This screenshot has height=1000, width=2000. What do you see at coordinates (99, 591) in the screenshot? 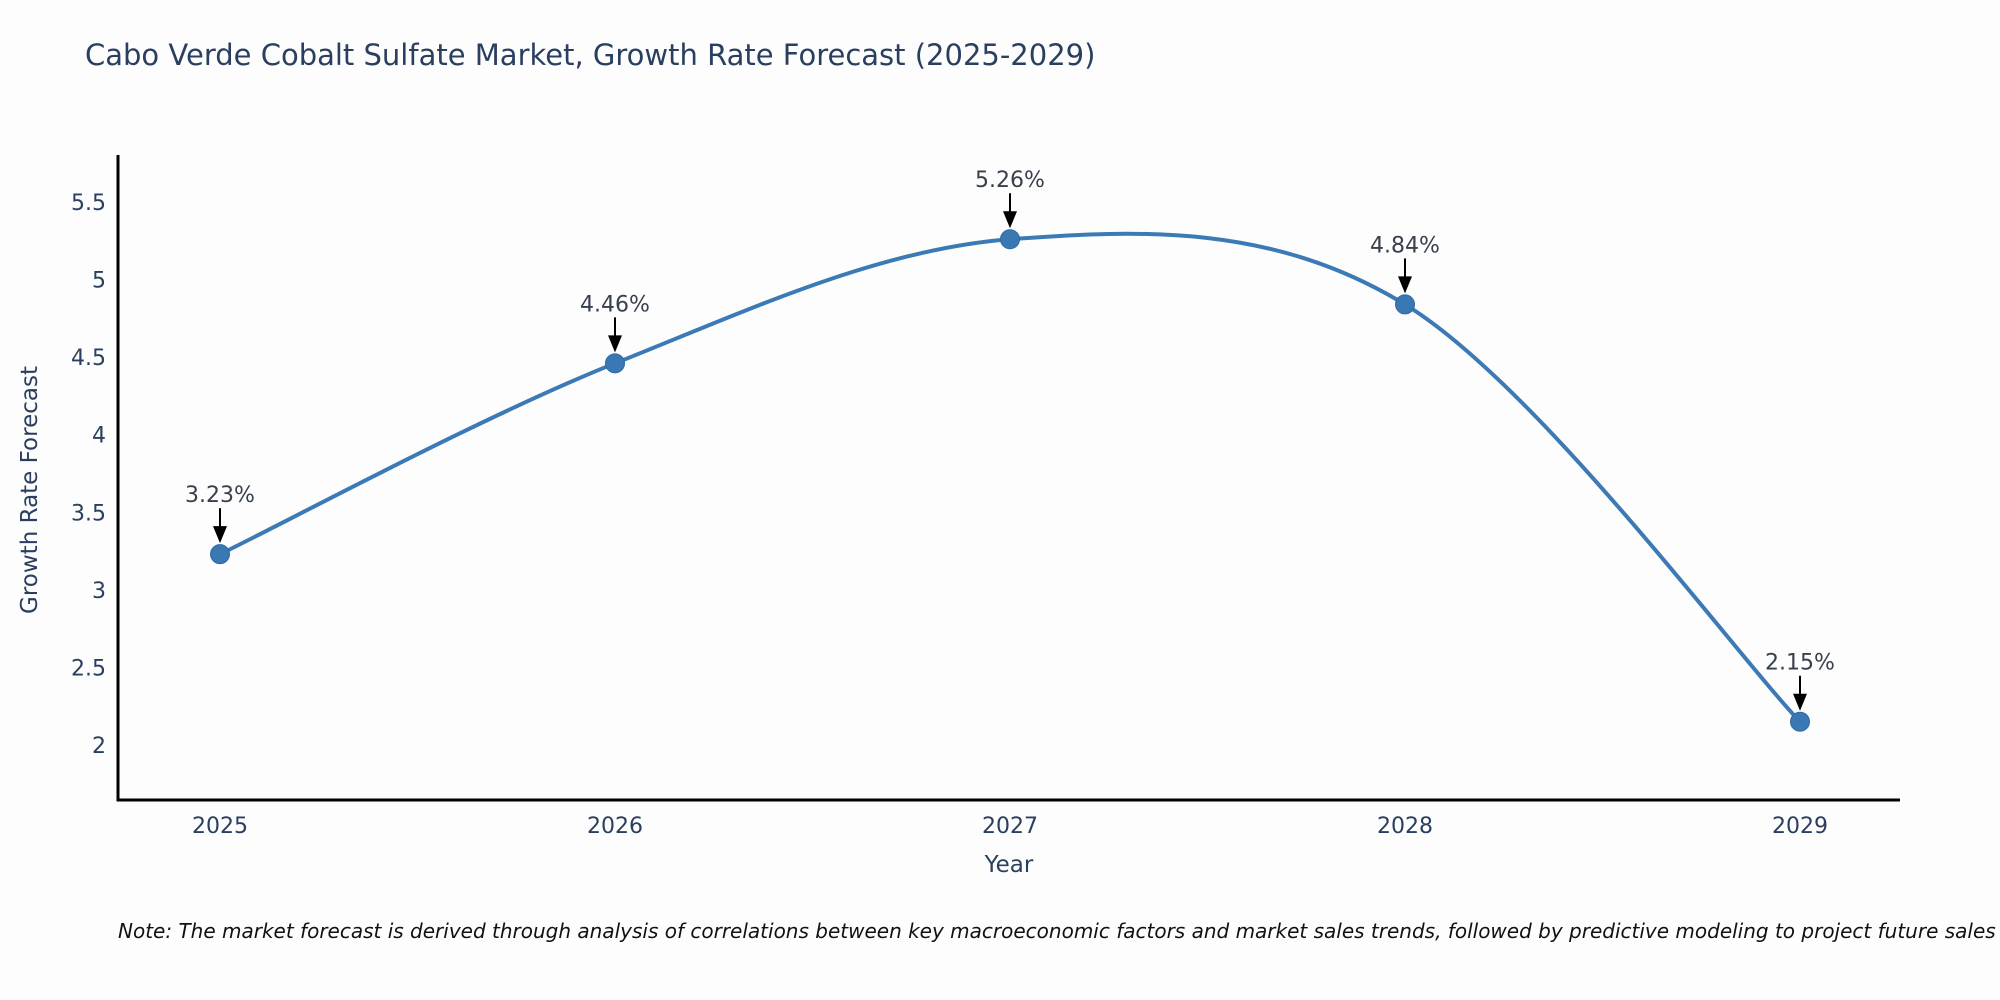
I see `y-tick-label: 3` at bounding box center [99, 591].